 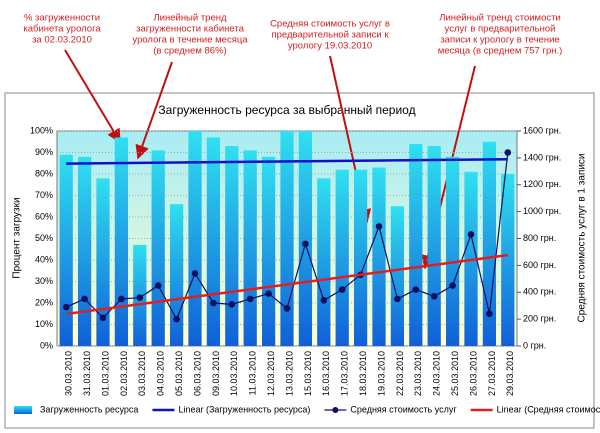 I want to click on x-tick-label: 11.03.2010, so click(x=253, y=373).